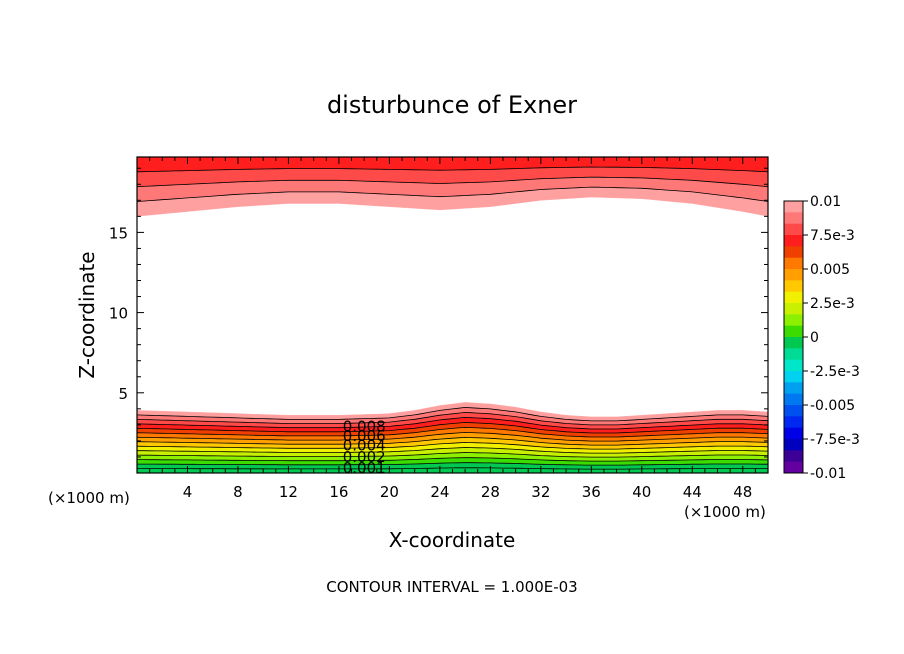 This screenshot has height=654, width=904. What do you see at coordinates (832, 406) in the screenshot?
I see `colorbar-label-6: -0.005` at bounding box center [832, 406].